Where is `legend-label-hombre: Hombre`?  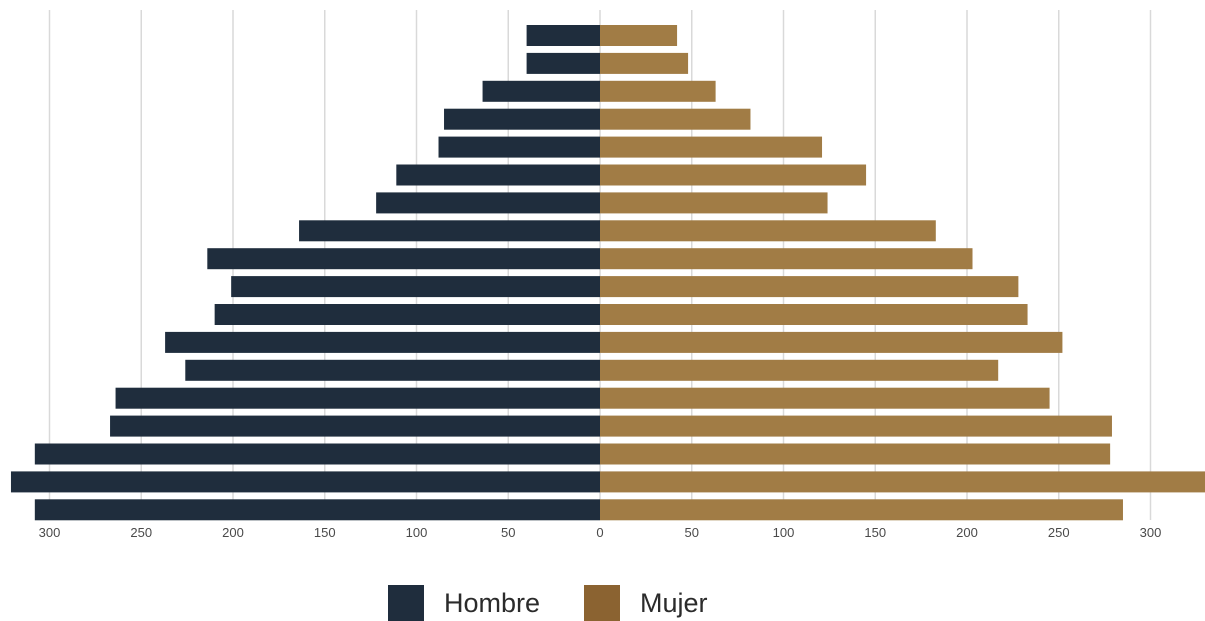
legend-label-hombre: Hombre is located at coordinates (492, 602).